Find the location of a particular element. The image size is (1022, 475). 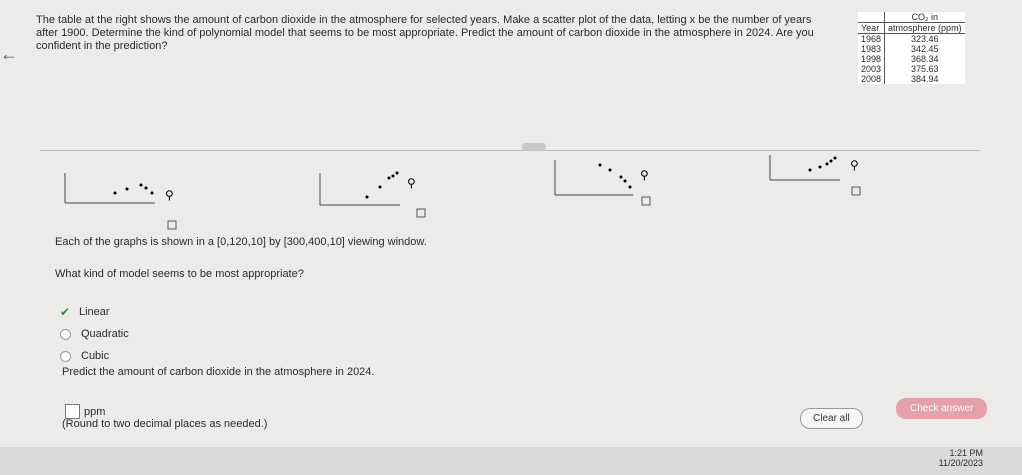

option-label: Cubic is located at coordinates (95, 356).